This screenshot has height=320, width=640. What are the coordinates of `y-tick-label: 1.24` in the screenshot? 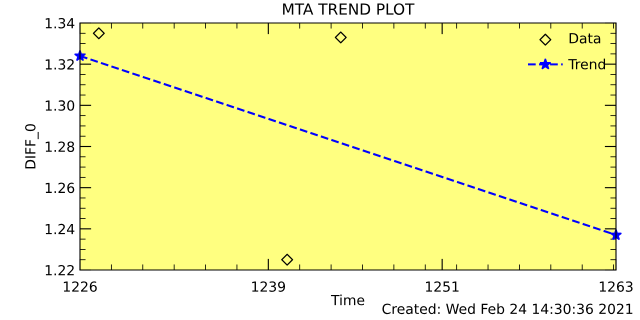 It's located at (60, 229).